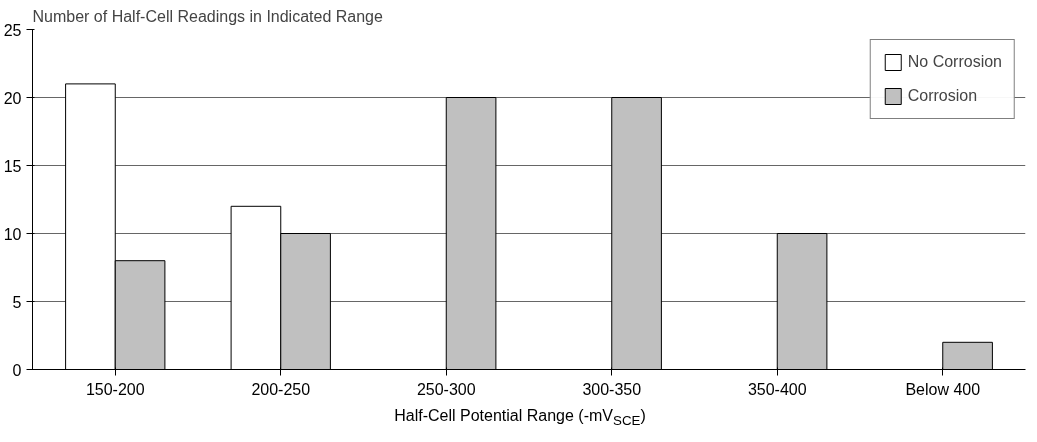 This screenshot has width=1037, height=442. Describe the element at coordinates (12, 30) in the screenshot. I see `y-tick-label: 25` at that location.